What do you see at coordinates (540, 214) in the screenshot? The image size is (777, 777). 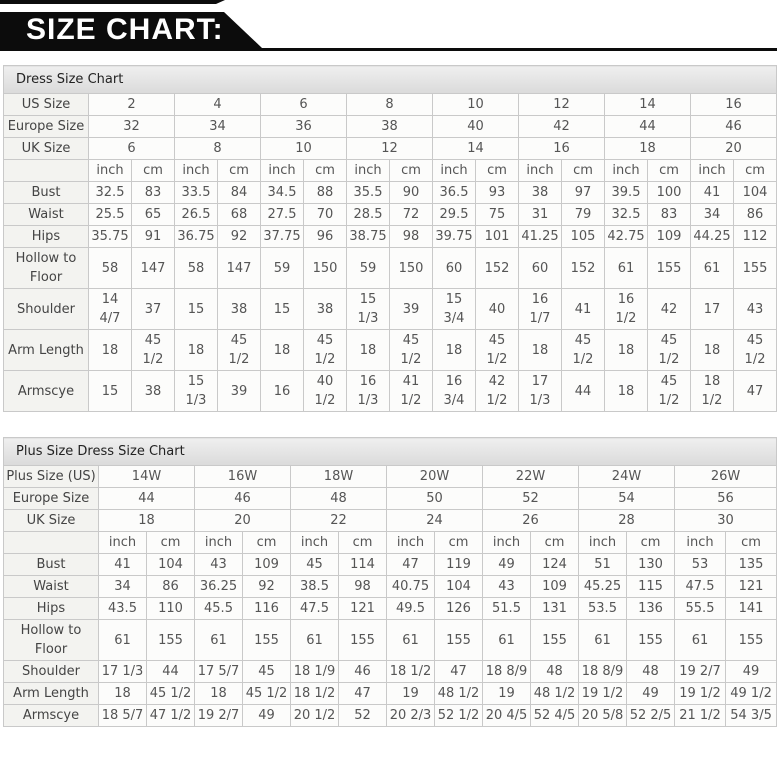 I see `measure-value: 31` at bounding box center [540, 214].